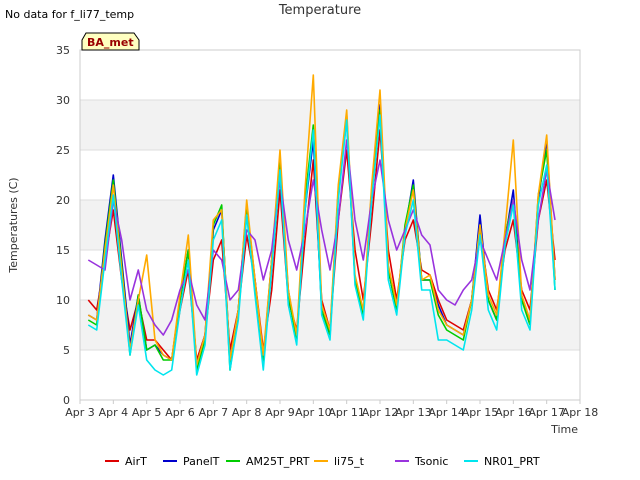 Image resolution: width=640 pixels, height=480 pixels. Describe the element at coordinates (280, 412) in the screenshot. I see `x-tick-label: Apr 9` at that location.